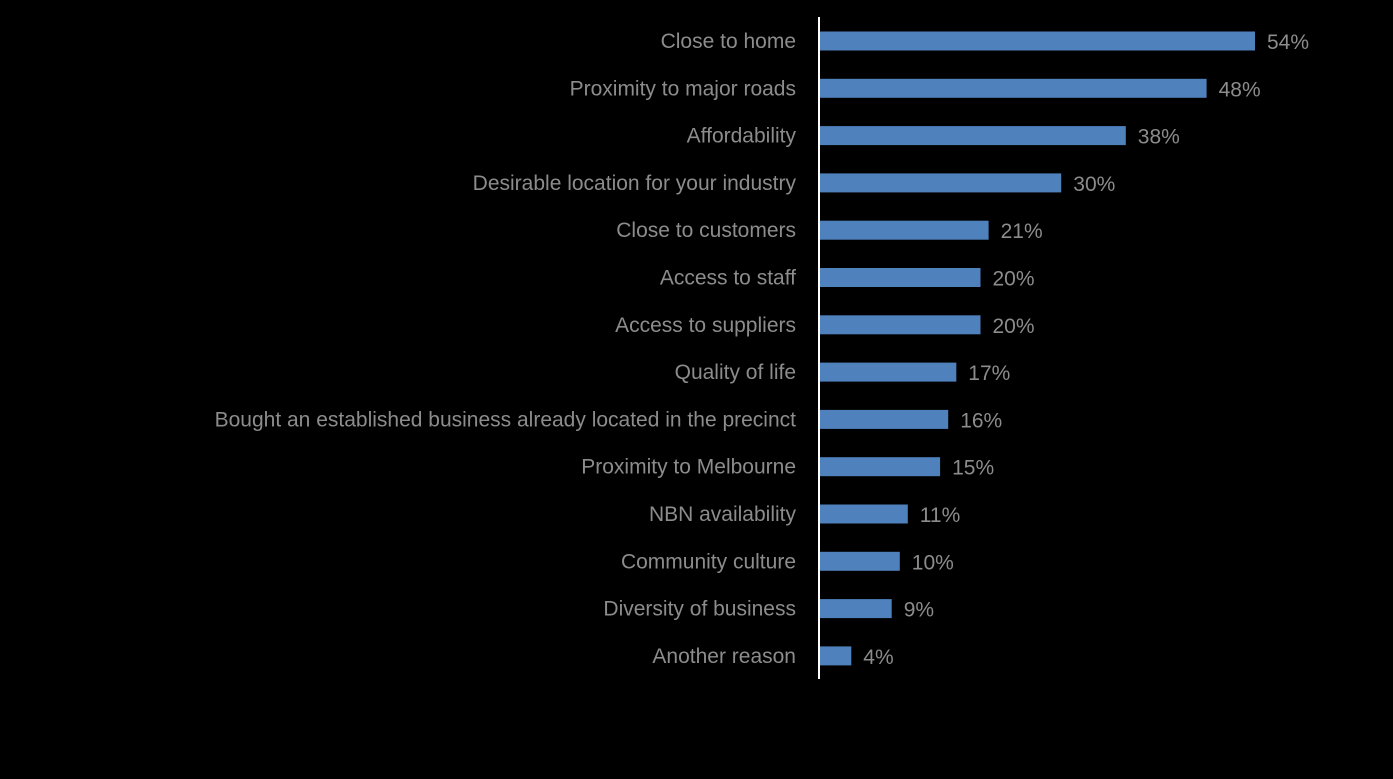 The width and height of the screenshot is (1393, 779). Describe the element at coordinates (1288, 42) in the screenshot. I see `value-label: 54%` at that location.